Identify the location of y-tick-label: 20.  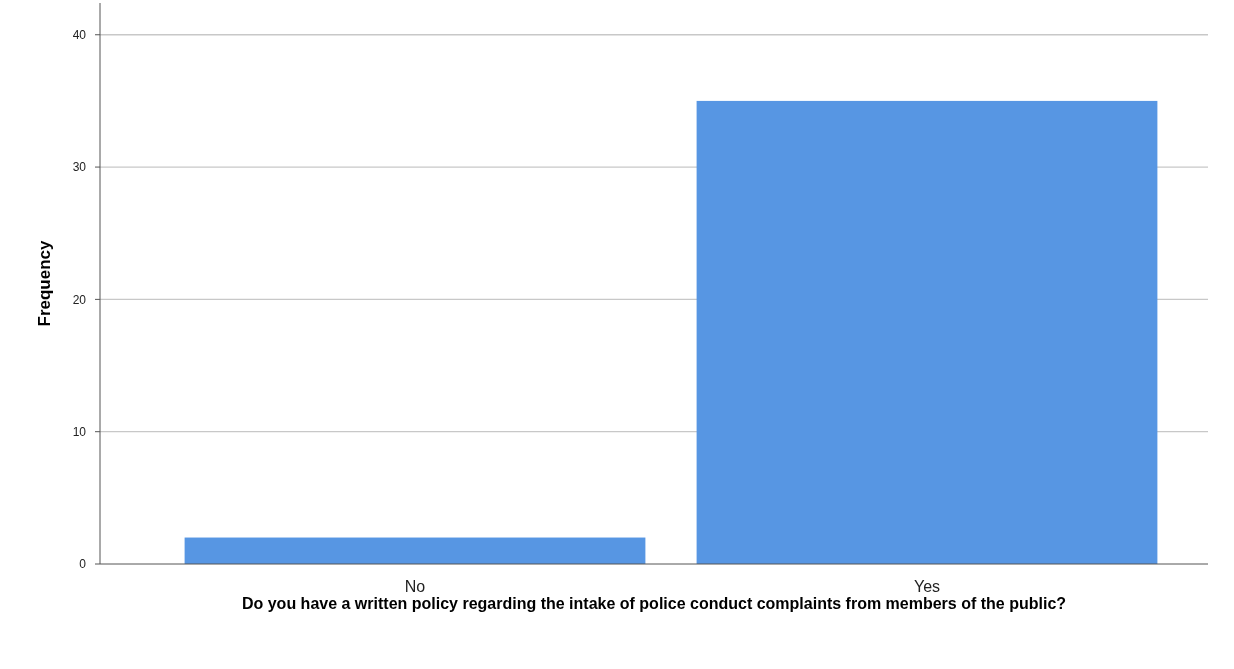
(79, 299).